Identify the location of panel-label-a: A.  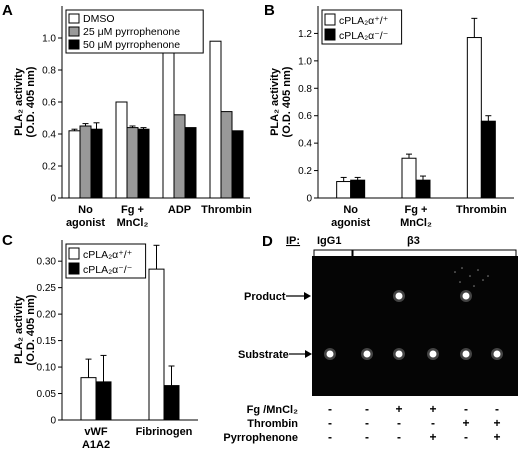
(7, 10).